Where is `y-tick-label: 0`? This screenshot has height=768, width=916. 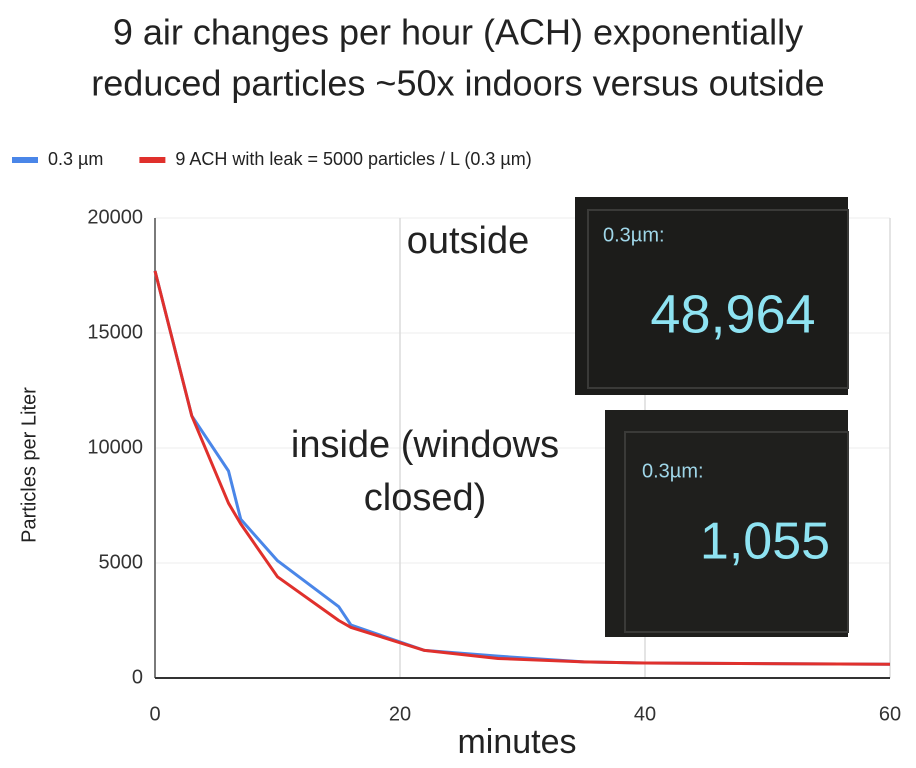 y-tick-label: 0 is located at coordinates (137, 677).